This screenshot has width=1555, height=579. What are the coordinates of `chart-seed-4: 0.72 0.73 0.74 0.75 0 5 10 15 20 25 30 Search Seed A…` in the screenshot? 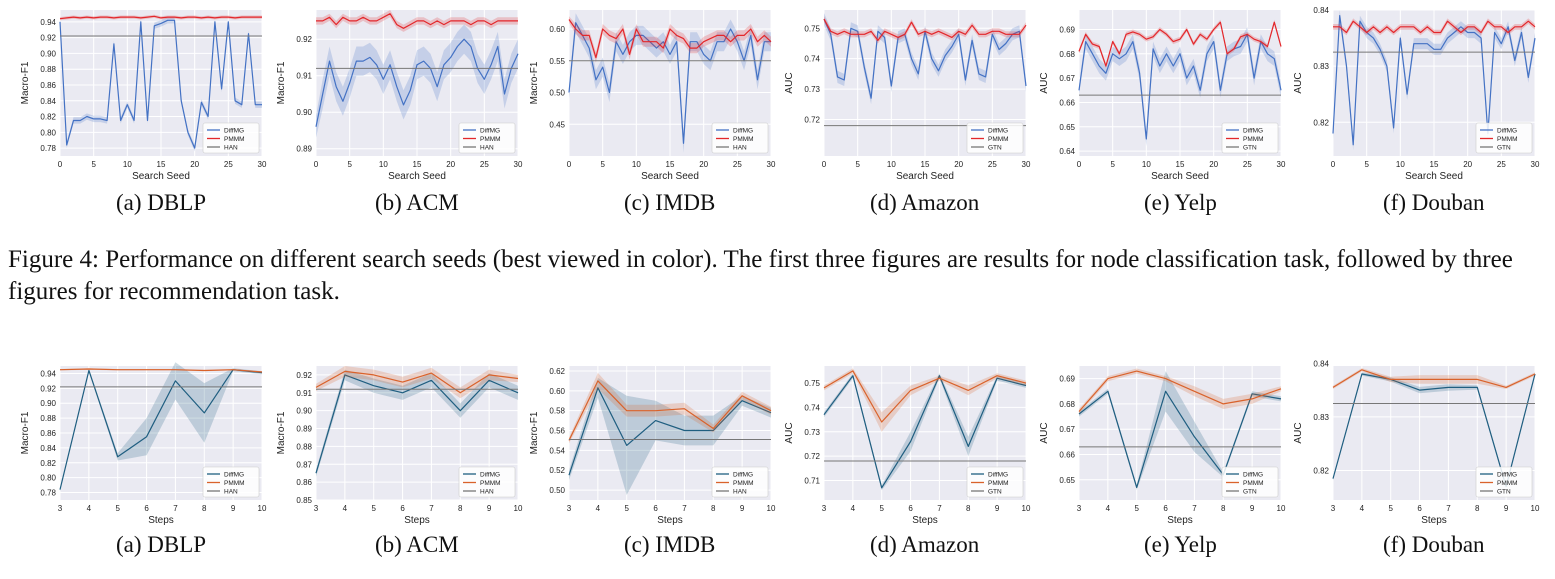 It's located at (907, 96).